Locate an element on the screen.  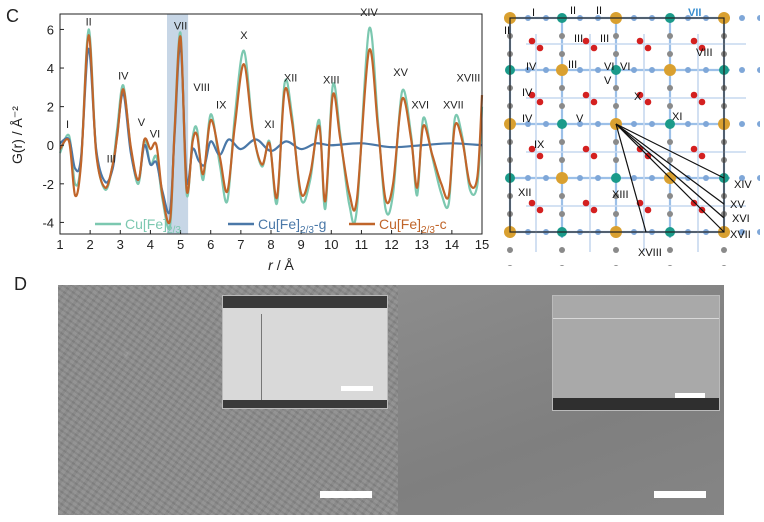
peak-label: XIV is located at coordinates (369, 13).